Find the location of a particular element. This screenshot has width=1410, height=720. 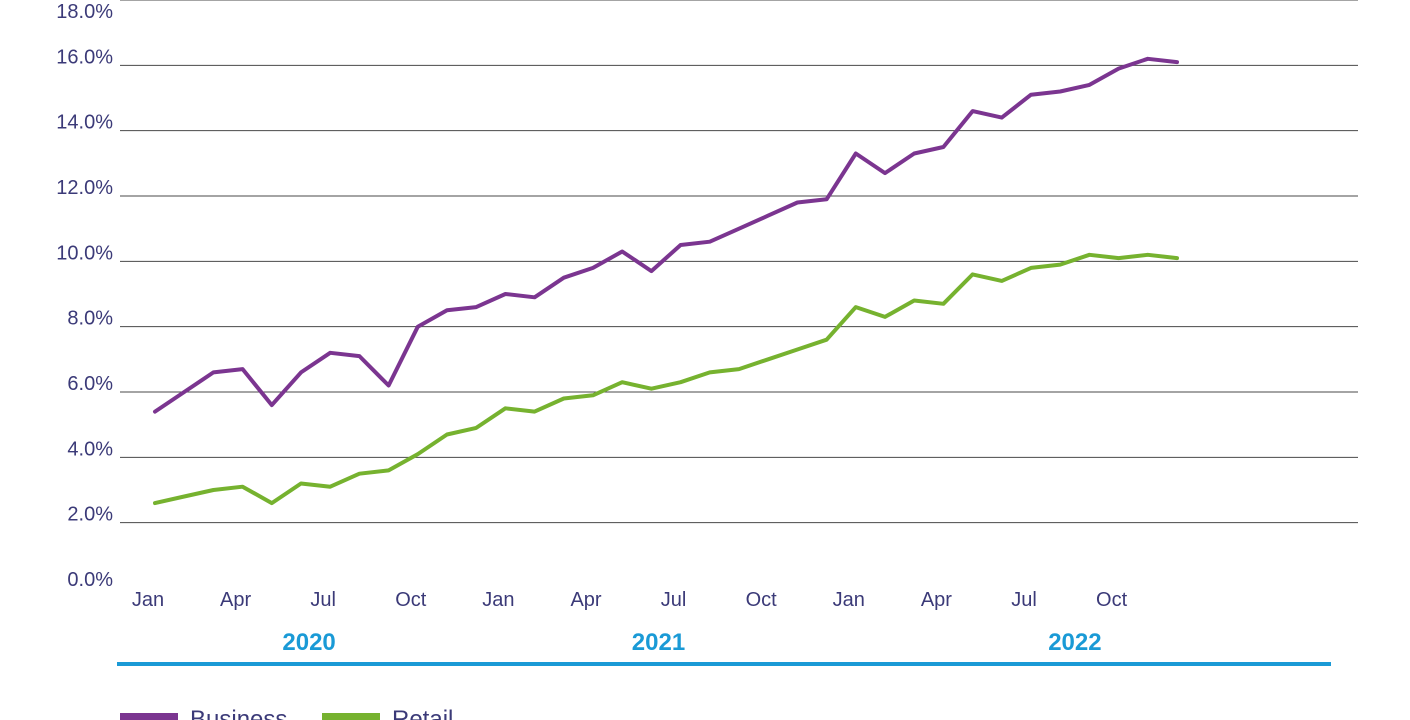

y-tick-label: 18.0% is located at coordinates (84, 12).